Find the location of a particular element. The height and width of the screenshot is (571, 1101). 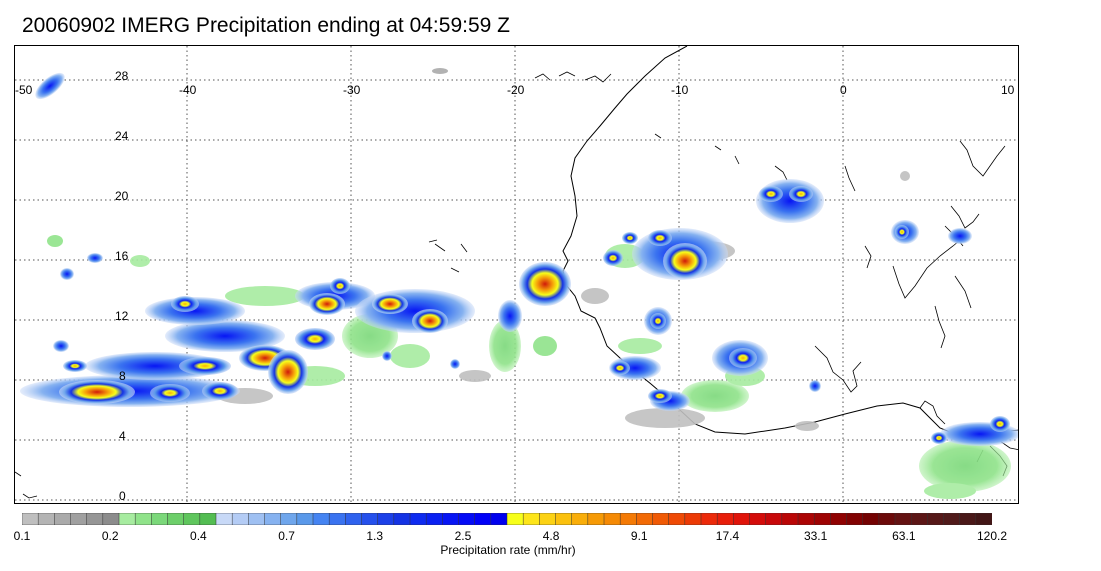

colorbar-swatches is located at coordinates (507, 519).